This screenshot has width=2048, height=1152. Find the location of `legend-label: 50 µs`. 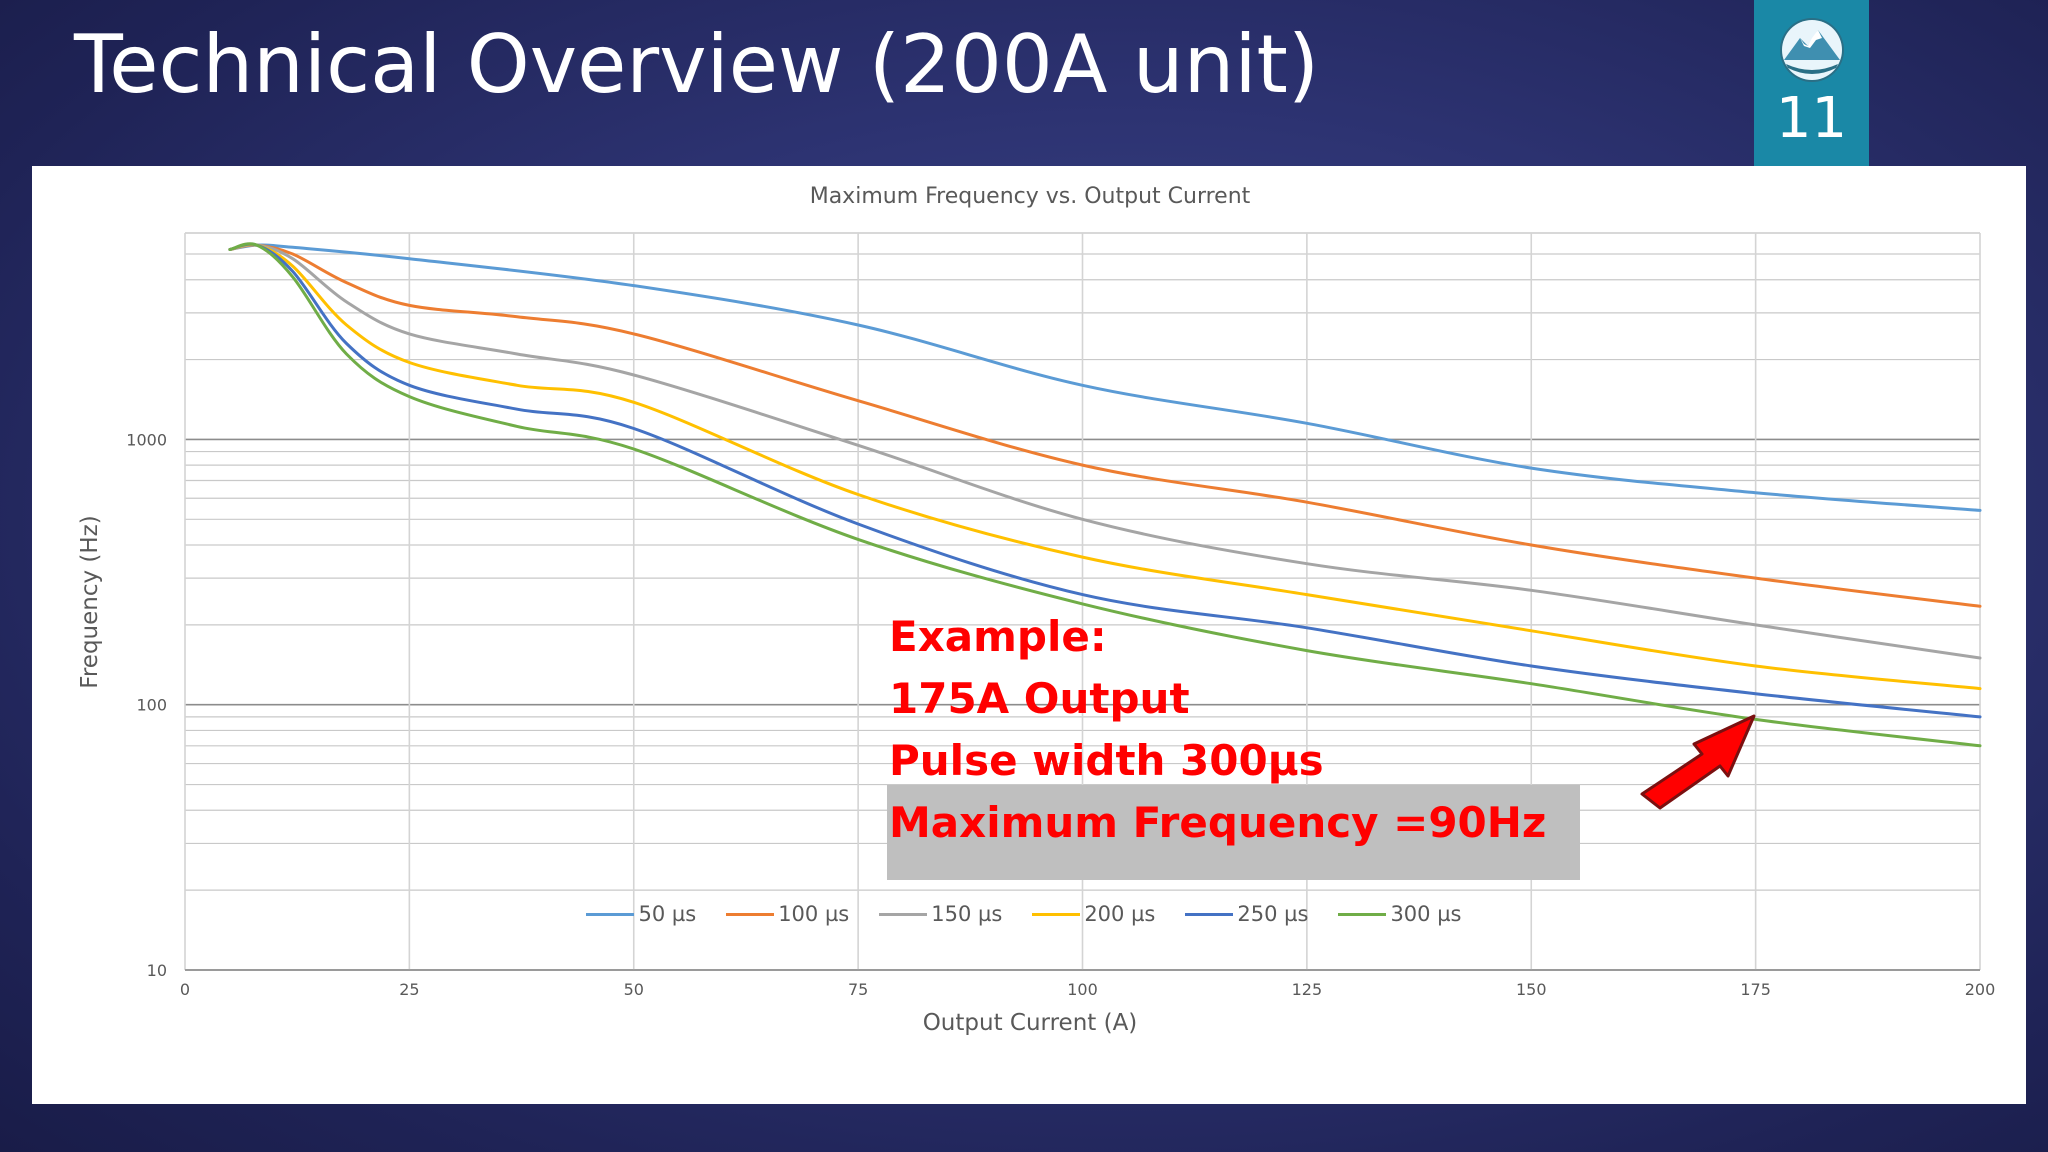

legend-label: 50 µs is located at coordinates (667, 914).